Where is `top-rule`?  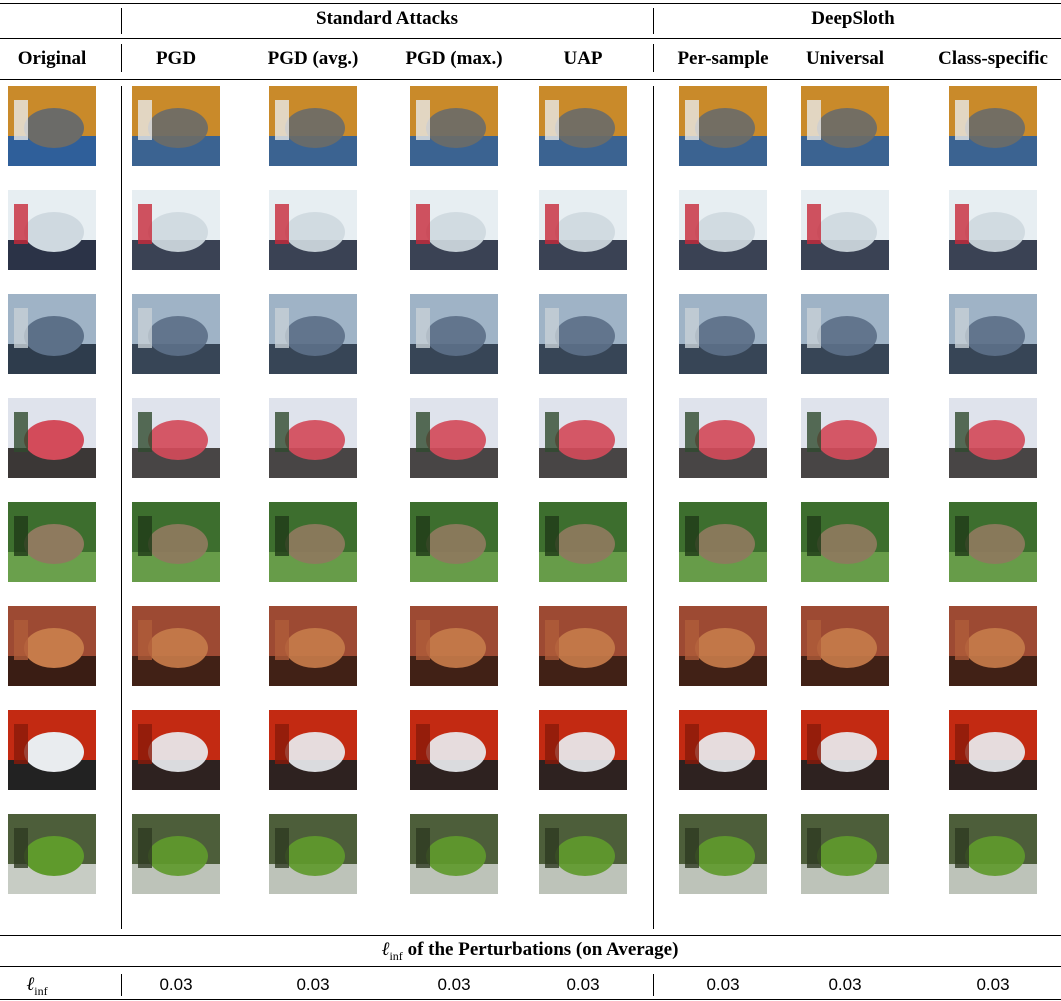
top-rule is located at coordinates (530, 3).